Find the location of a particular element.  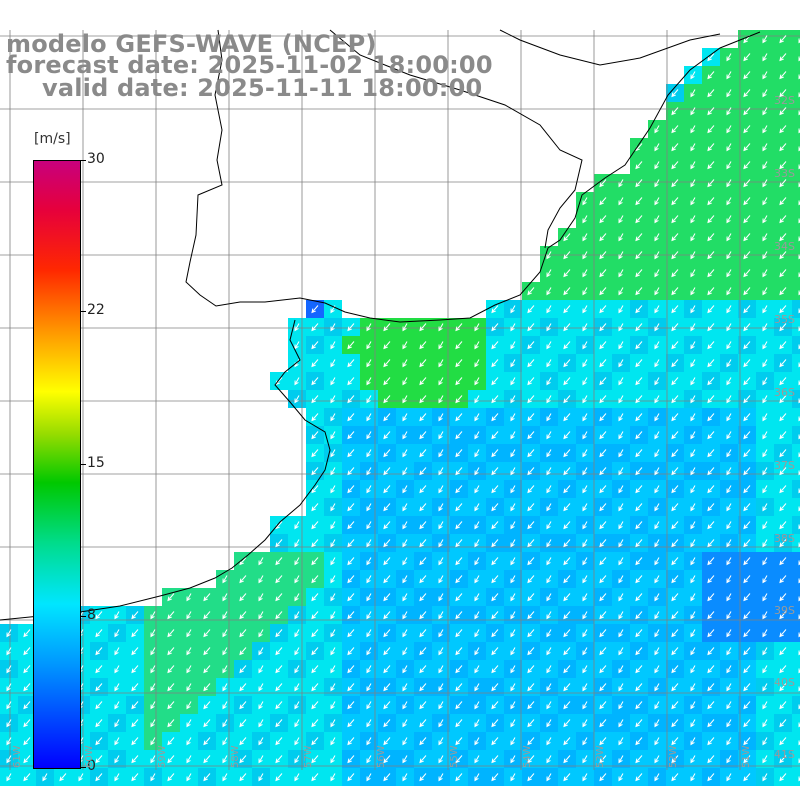

lon-label: 60W is located at coordinates (89, 756).